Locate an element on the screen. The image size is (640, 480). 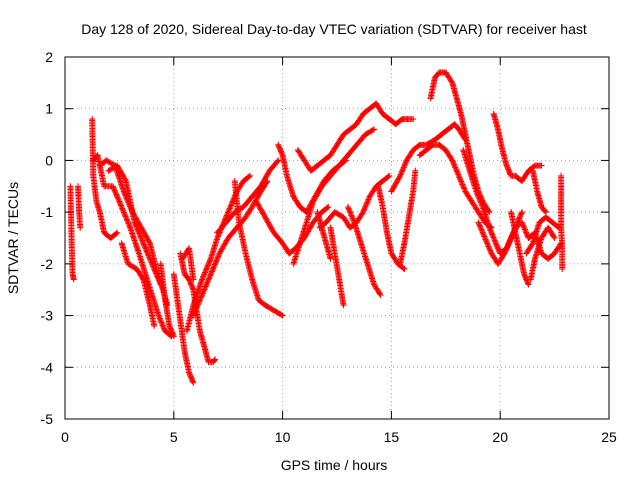
x-tick-label: 15 is located at coordinates (392, 437).